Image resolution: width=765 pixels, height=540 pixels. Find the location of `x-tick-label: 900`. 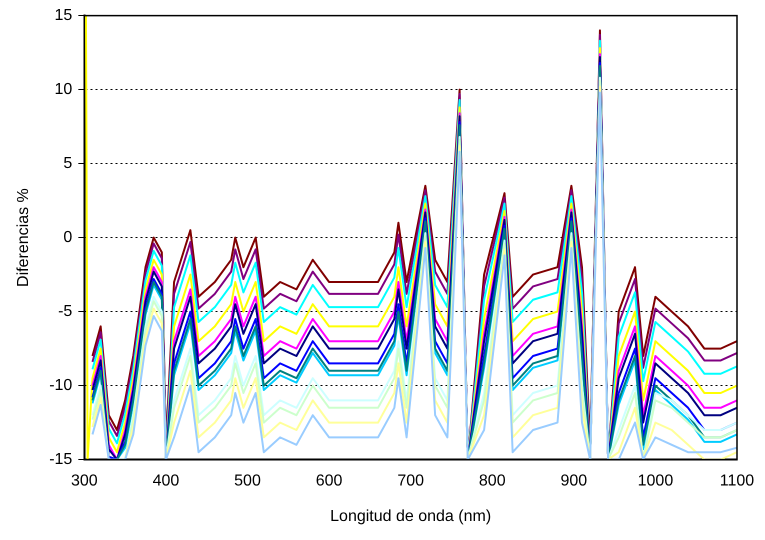

x-tick-label: 900 is located at coordinates (574, 481).